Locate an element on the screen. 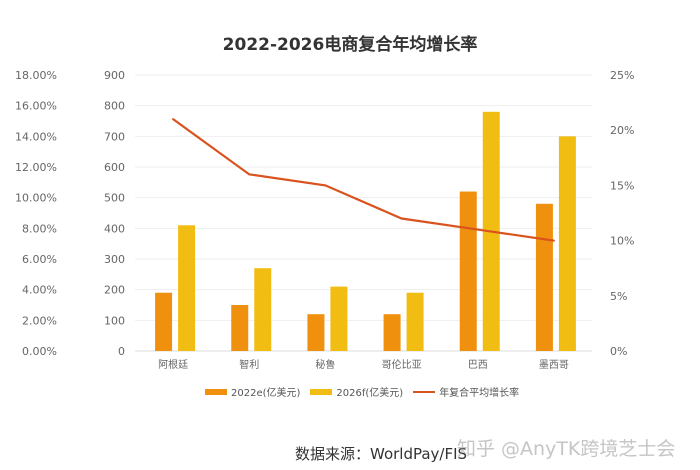 The image size is (700, 470). y-outer-tick-label: 12.00% is located at coordinates (36, 167).